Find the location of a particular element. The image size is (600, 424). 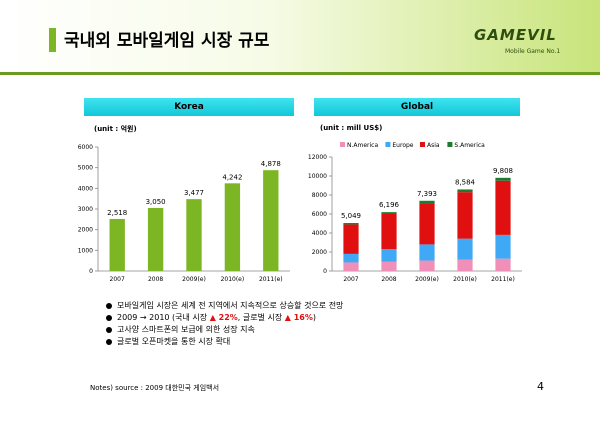

global-bar-total-label: 6,196 is located at coordinates (389, 205).